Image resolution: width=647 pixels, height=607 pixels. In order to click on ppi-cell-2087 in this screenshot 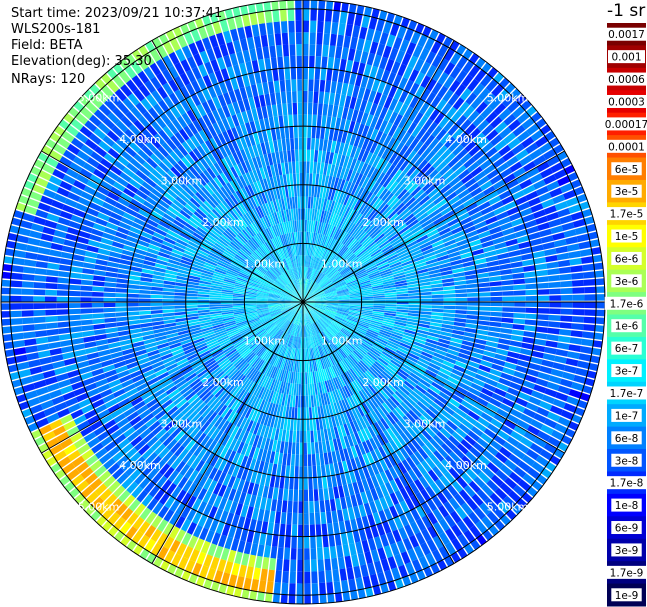, I will do `click(379, 347)`.